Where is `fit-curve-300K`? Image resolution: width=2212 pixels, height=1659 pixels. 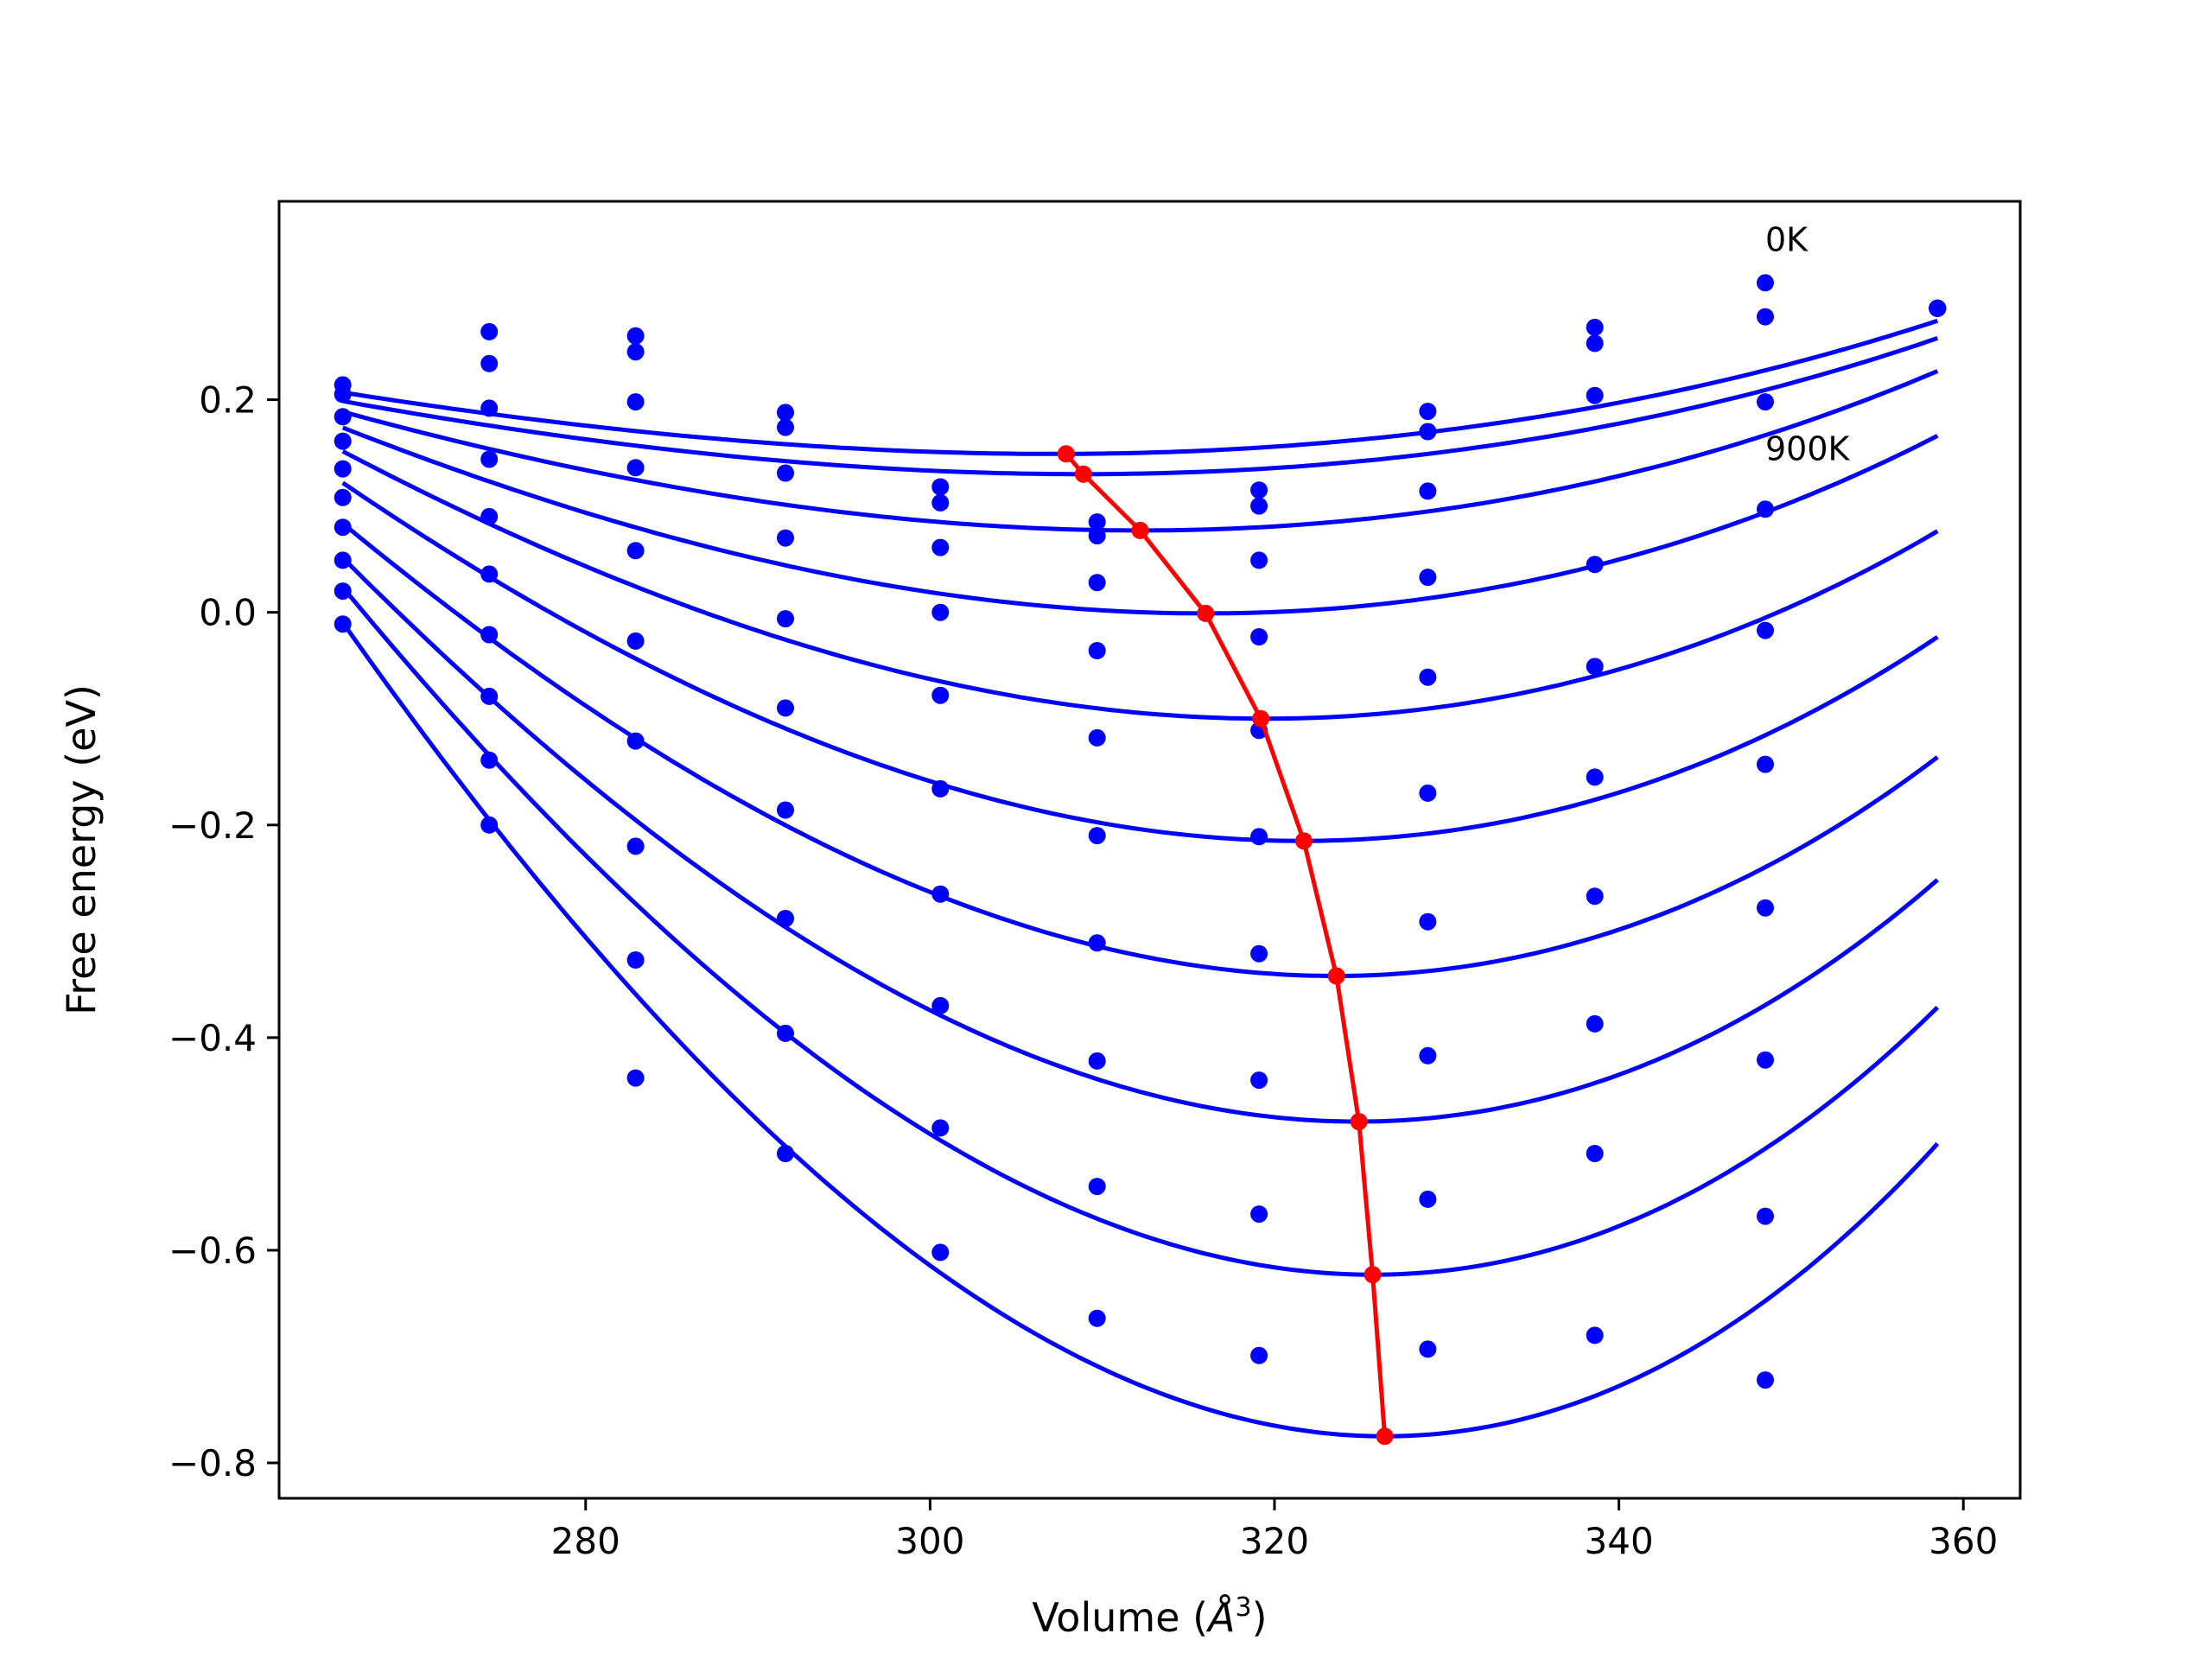 fit-curve-300K is located at coordinates (1140, 520).